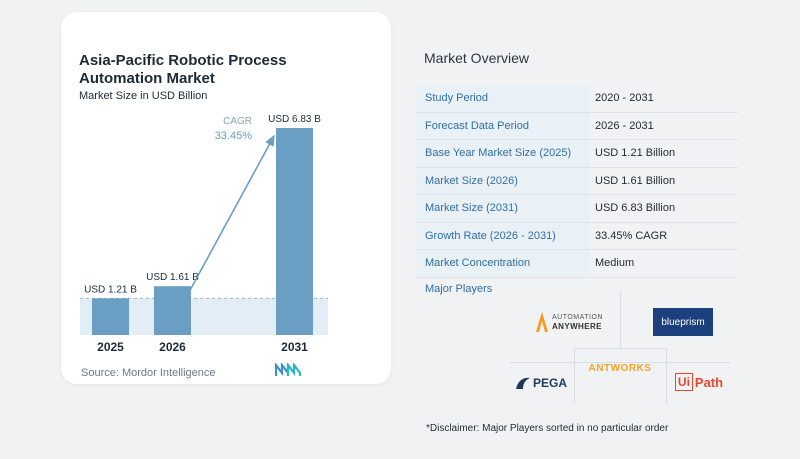  What do you see at coordinates (294, 347) in the screenshot?
I see `x-tick-label: 2031` at bounding box center [294, 347].